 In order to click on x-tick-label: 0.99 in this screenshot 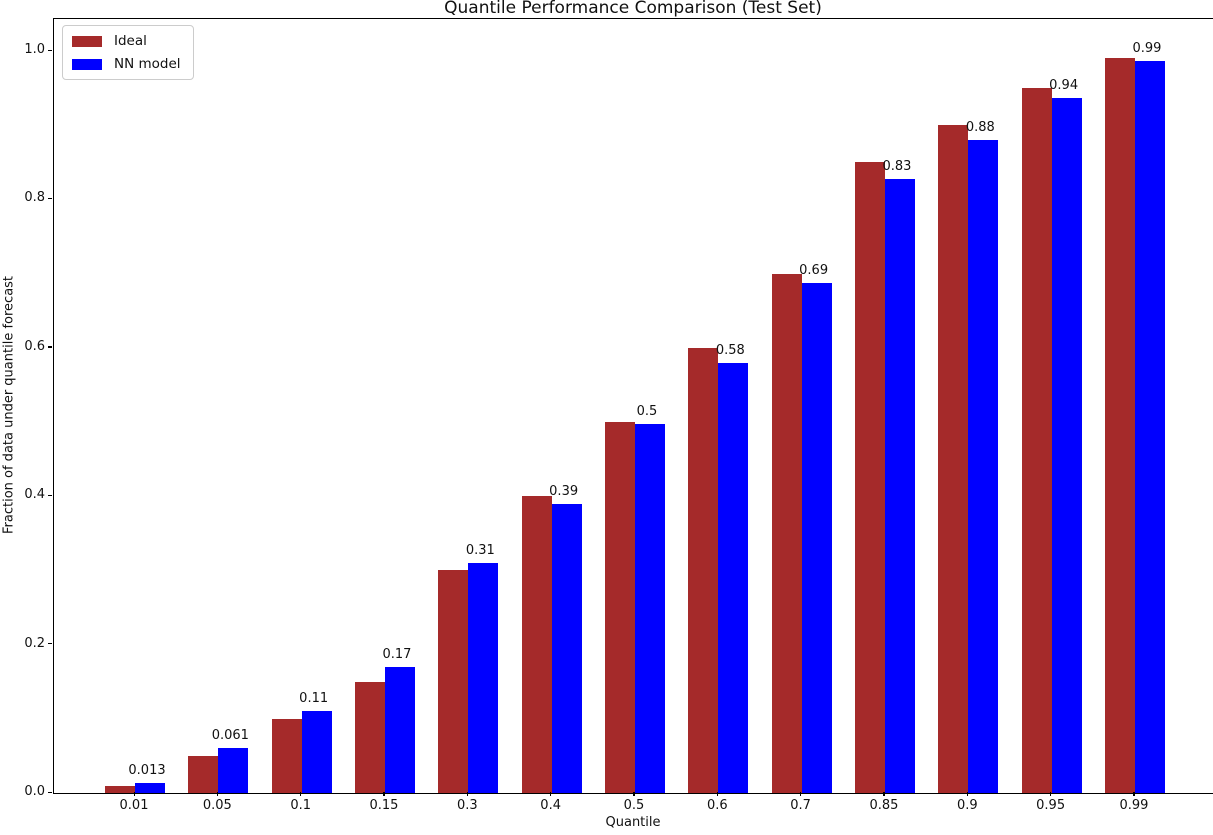, I will do `click(1134, 805)`.